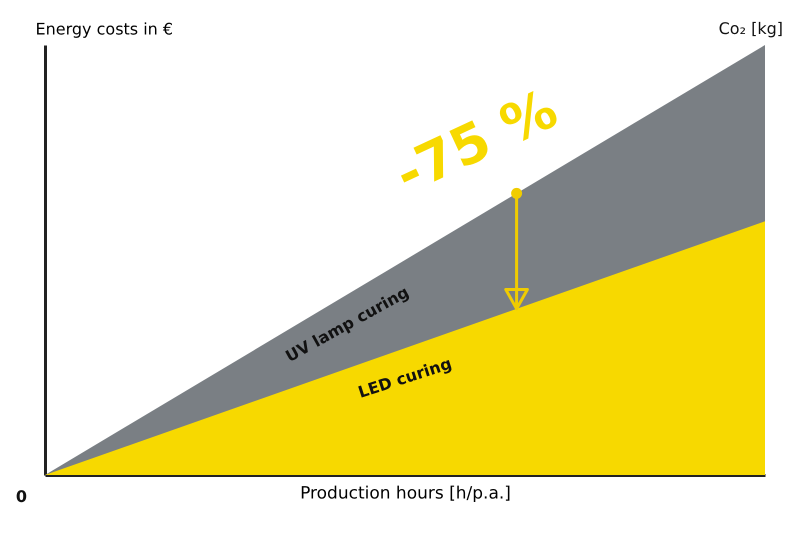 This screenshot has width=808, height=546. Describe the element at coordinates (405, 494) in the screenshot. I see `x-axis-title: Production hours [h/p.a.]` at that location.